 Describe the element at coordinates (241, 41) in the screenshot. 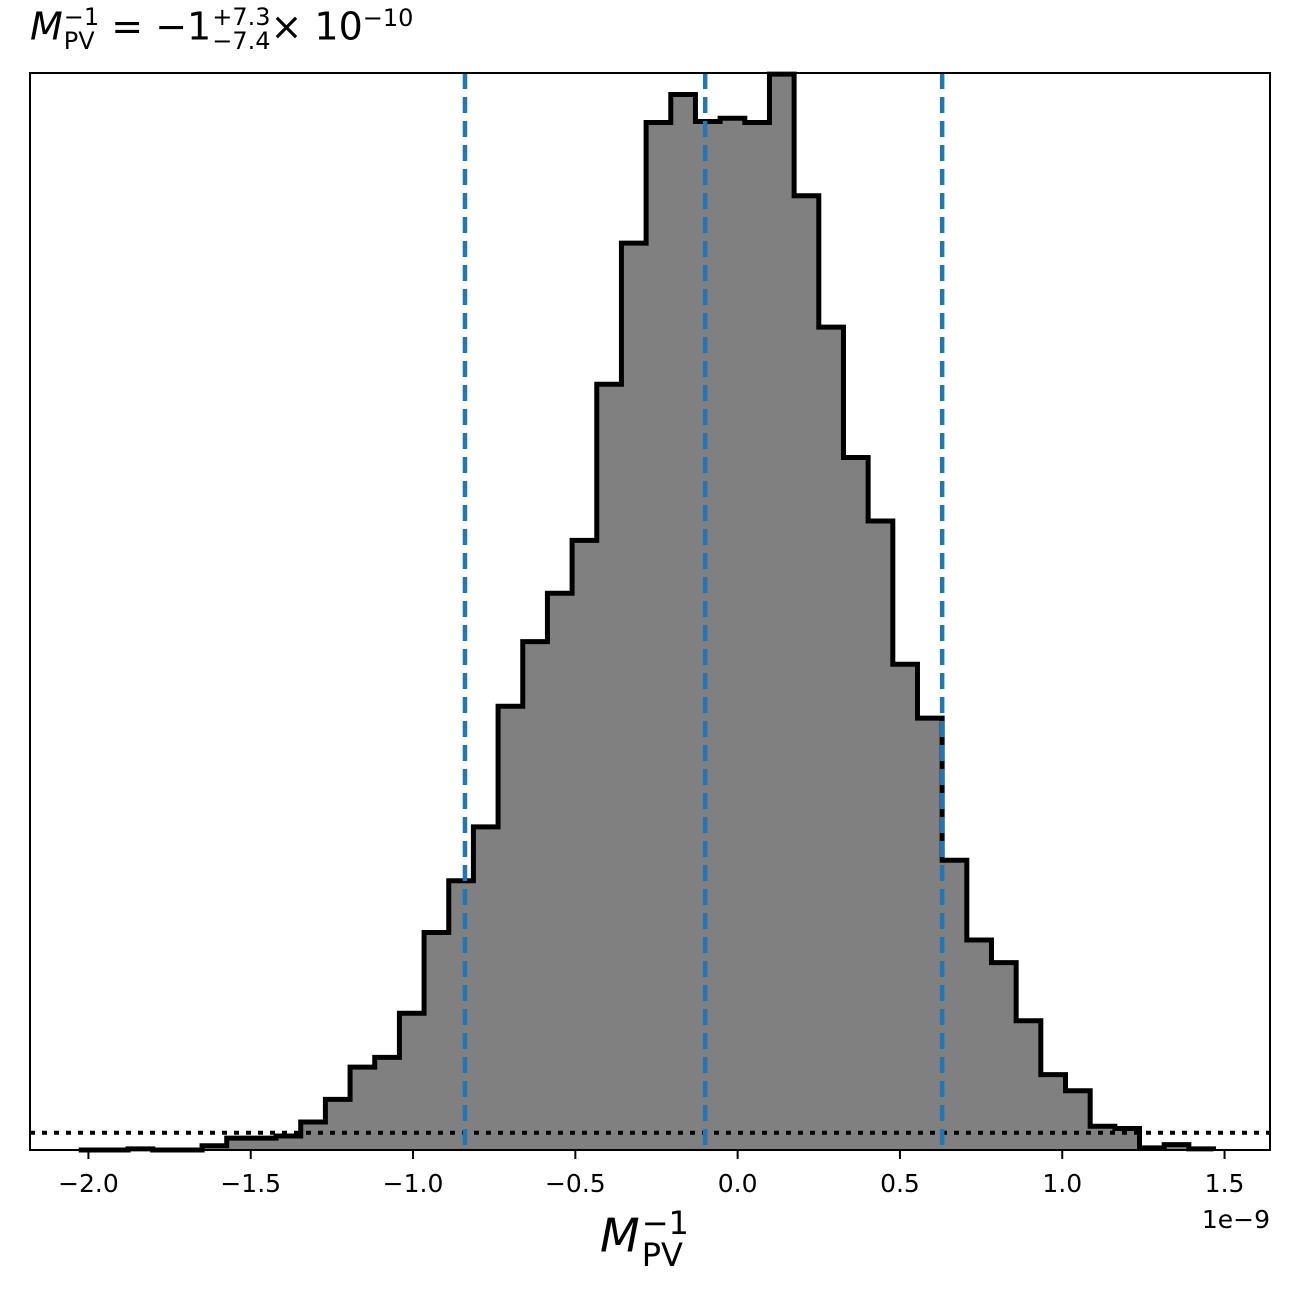

I see `title-err-minus: −7.4` at that location.